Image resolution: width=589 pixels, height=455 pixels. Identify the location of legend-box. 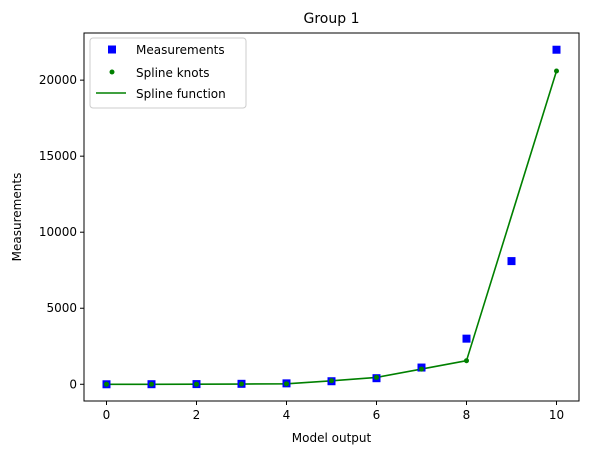
(168, 73).